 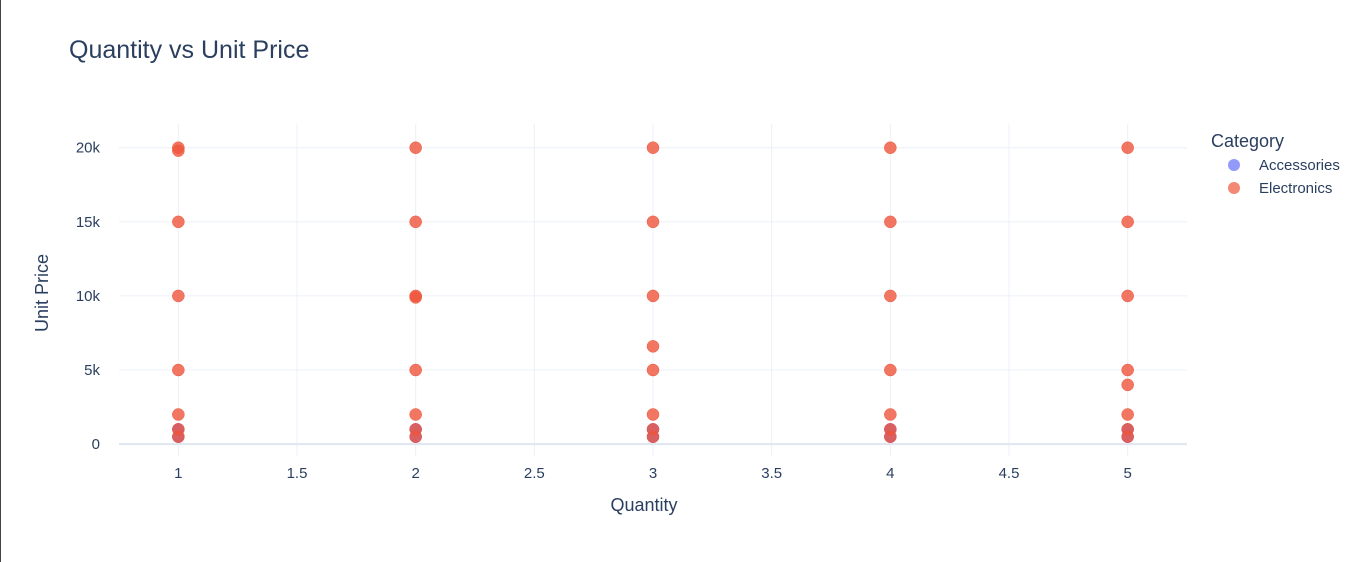 I want to click on legend-label: Electronics, so click(x=1295, y=188).